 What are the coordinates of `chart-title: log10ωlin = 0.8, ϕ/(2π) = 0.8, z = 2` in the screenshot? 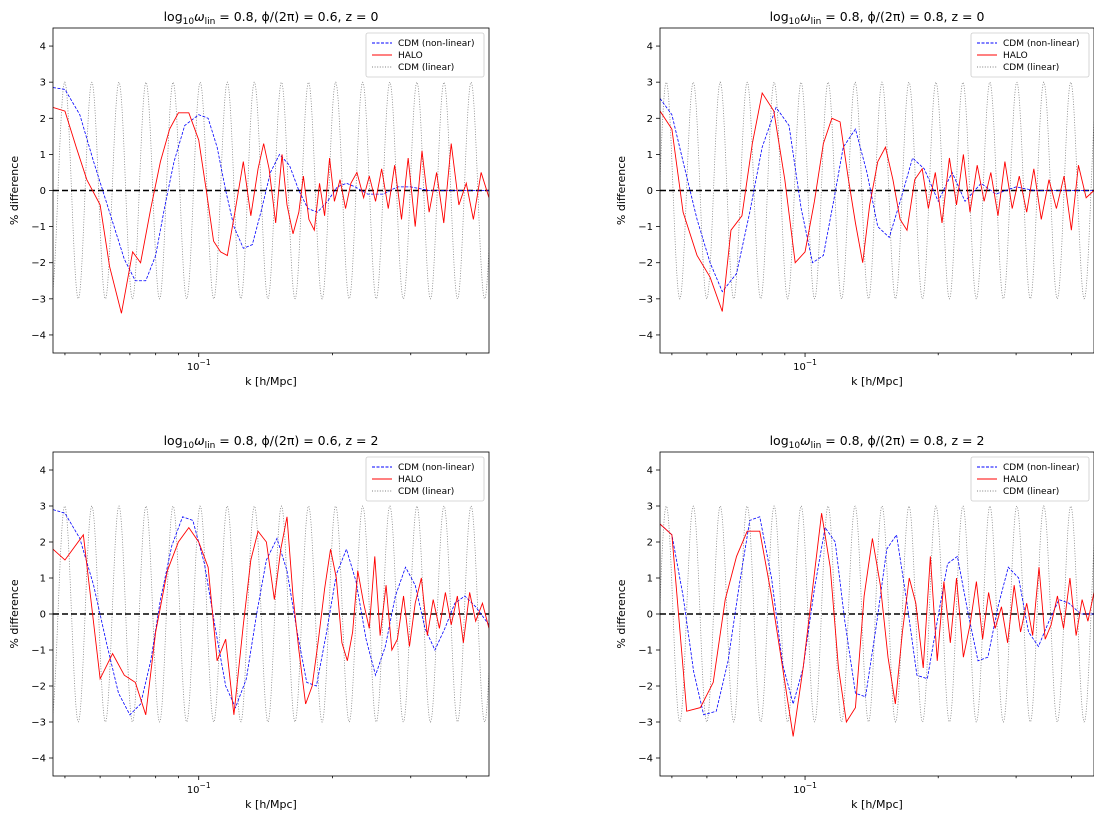 It's located at (877, 442).